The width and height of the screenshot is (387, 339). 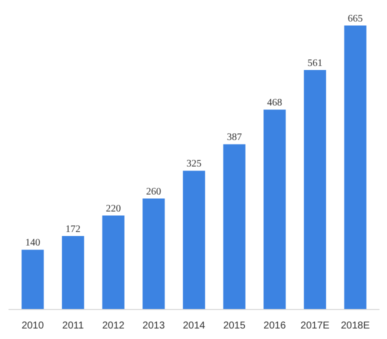 What do you see at coordinates (315, 326) in the screenshot?
I see `x-tick-label: 2017E` at bounding box center [315, 326].